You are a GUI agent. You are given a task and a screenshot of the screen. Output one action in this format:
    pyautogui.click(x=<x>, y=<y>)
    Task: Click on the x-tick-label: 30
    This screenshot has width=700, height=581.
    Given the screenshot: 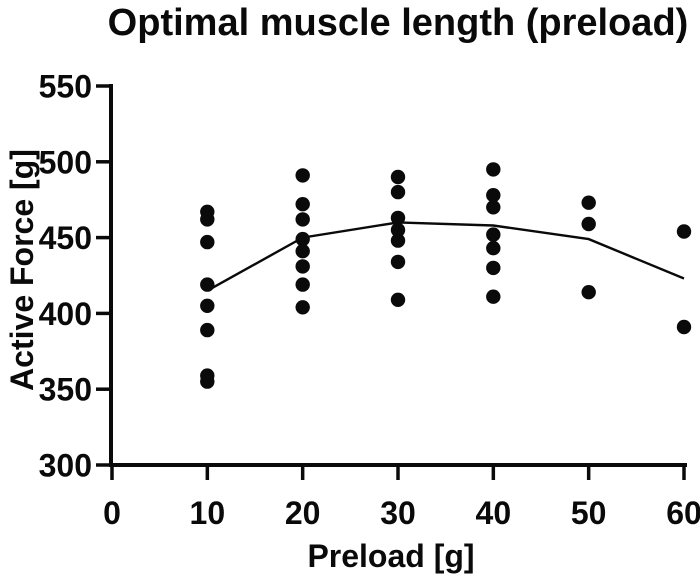 What is the action you would take?
    pyautogui.click(x=398, y=513)
    